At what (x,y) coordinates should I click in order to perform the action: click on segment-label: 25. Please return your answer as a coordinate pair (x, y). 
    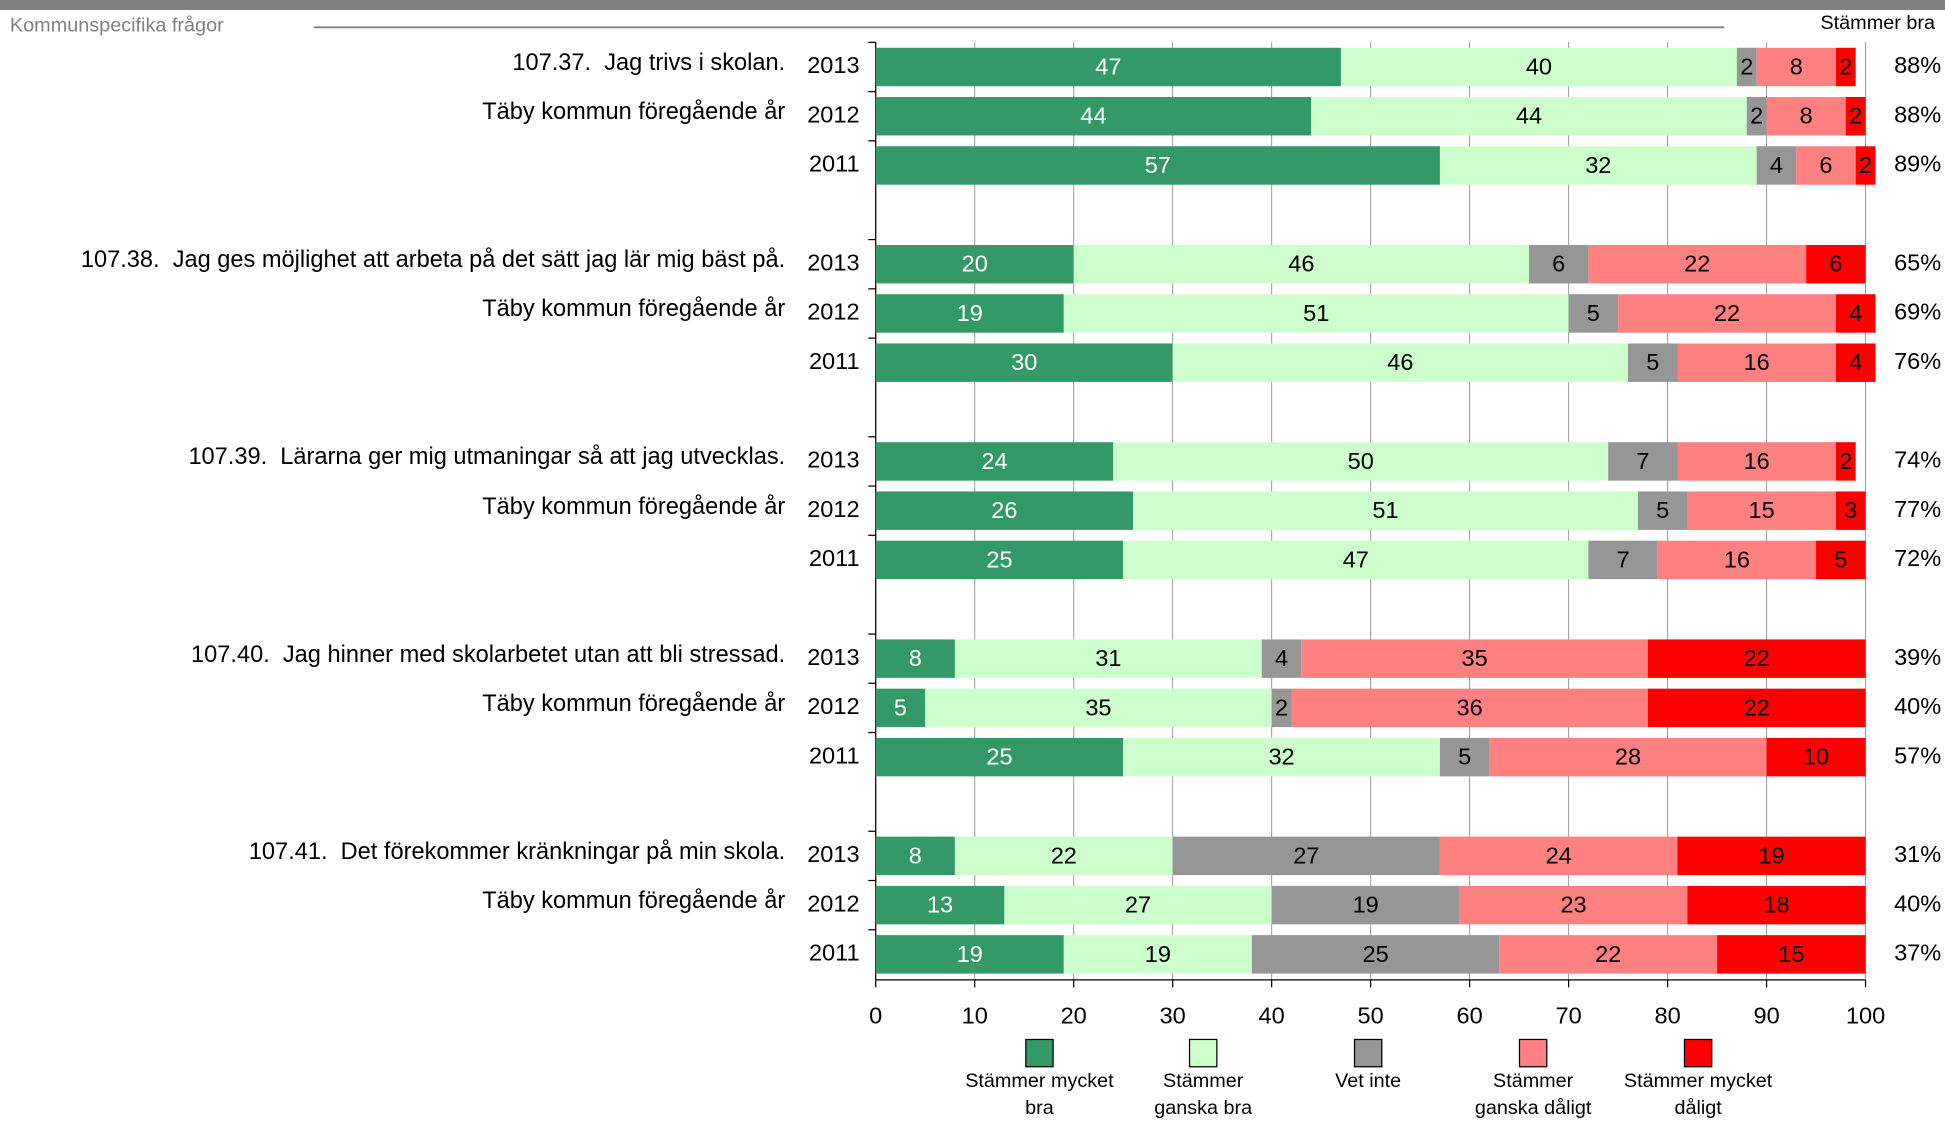
    Looking at the image, I should click on (999, 559).